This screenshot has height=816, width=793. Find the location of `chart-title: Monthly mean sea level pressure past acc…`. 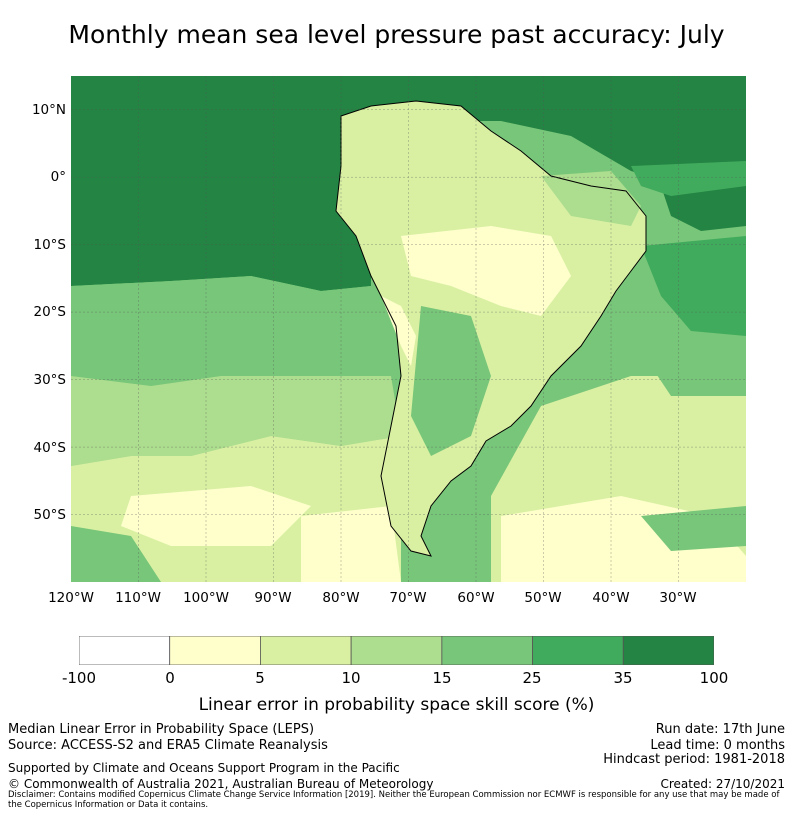

chart-title: Monthly mean sea level pressure past acc… is located at coordinates (396, 34).